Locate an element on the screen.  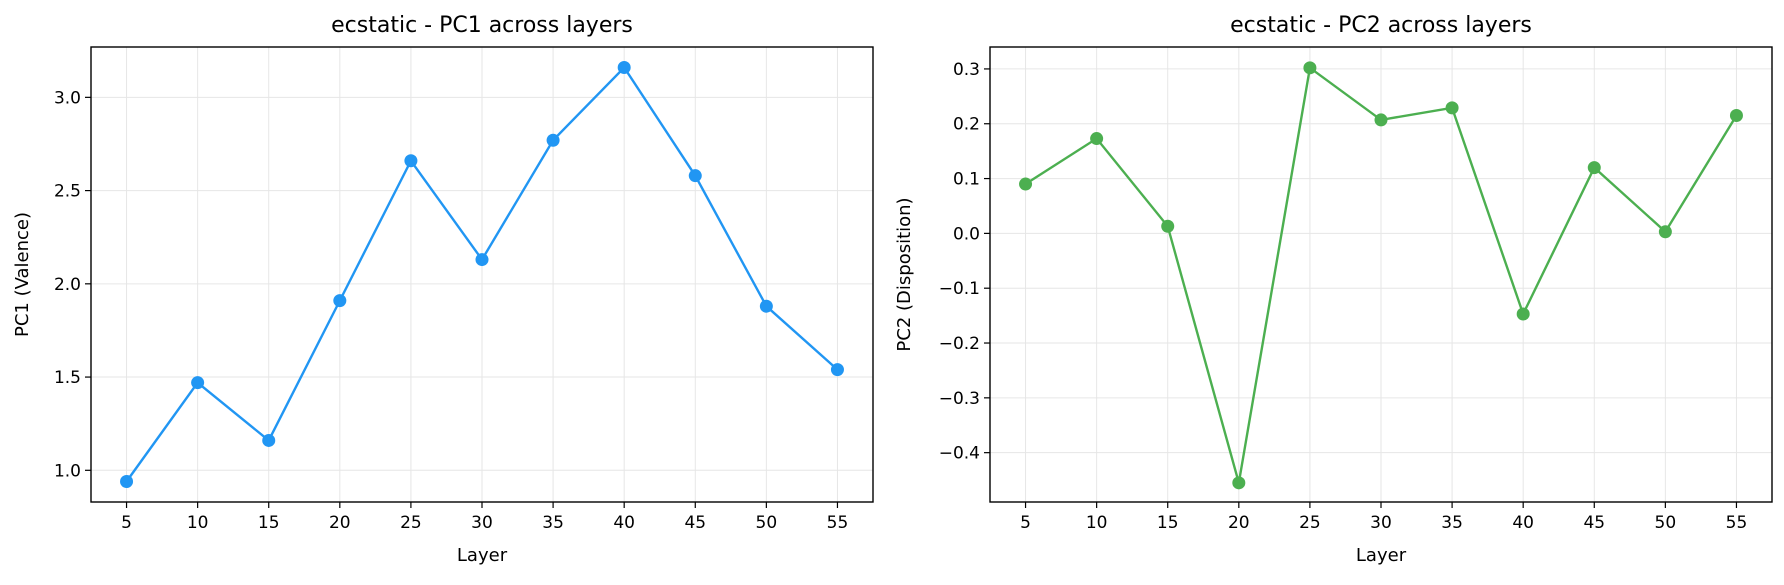
chart-title: ecstatic - PC1 across layers is located at coordinates (482, 25).